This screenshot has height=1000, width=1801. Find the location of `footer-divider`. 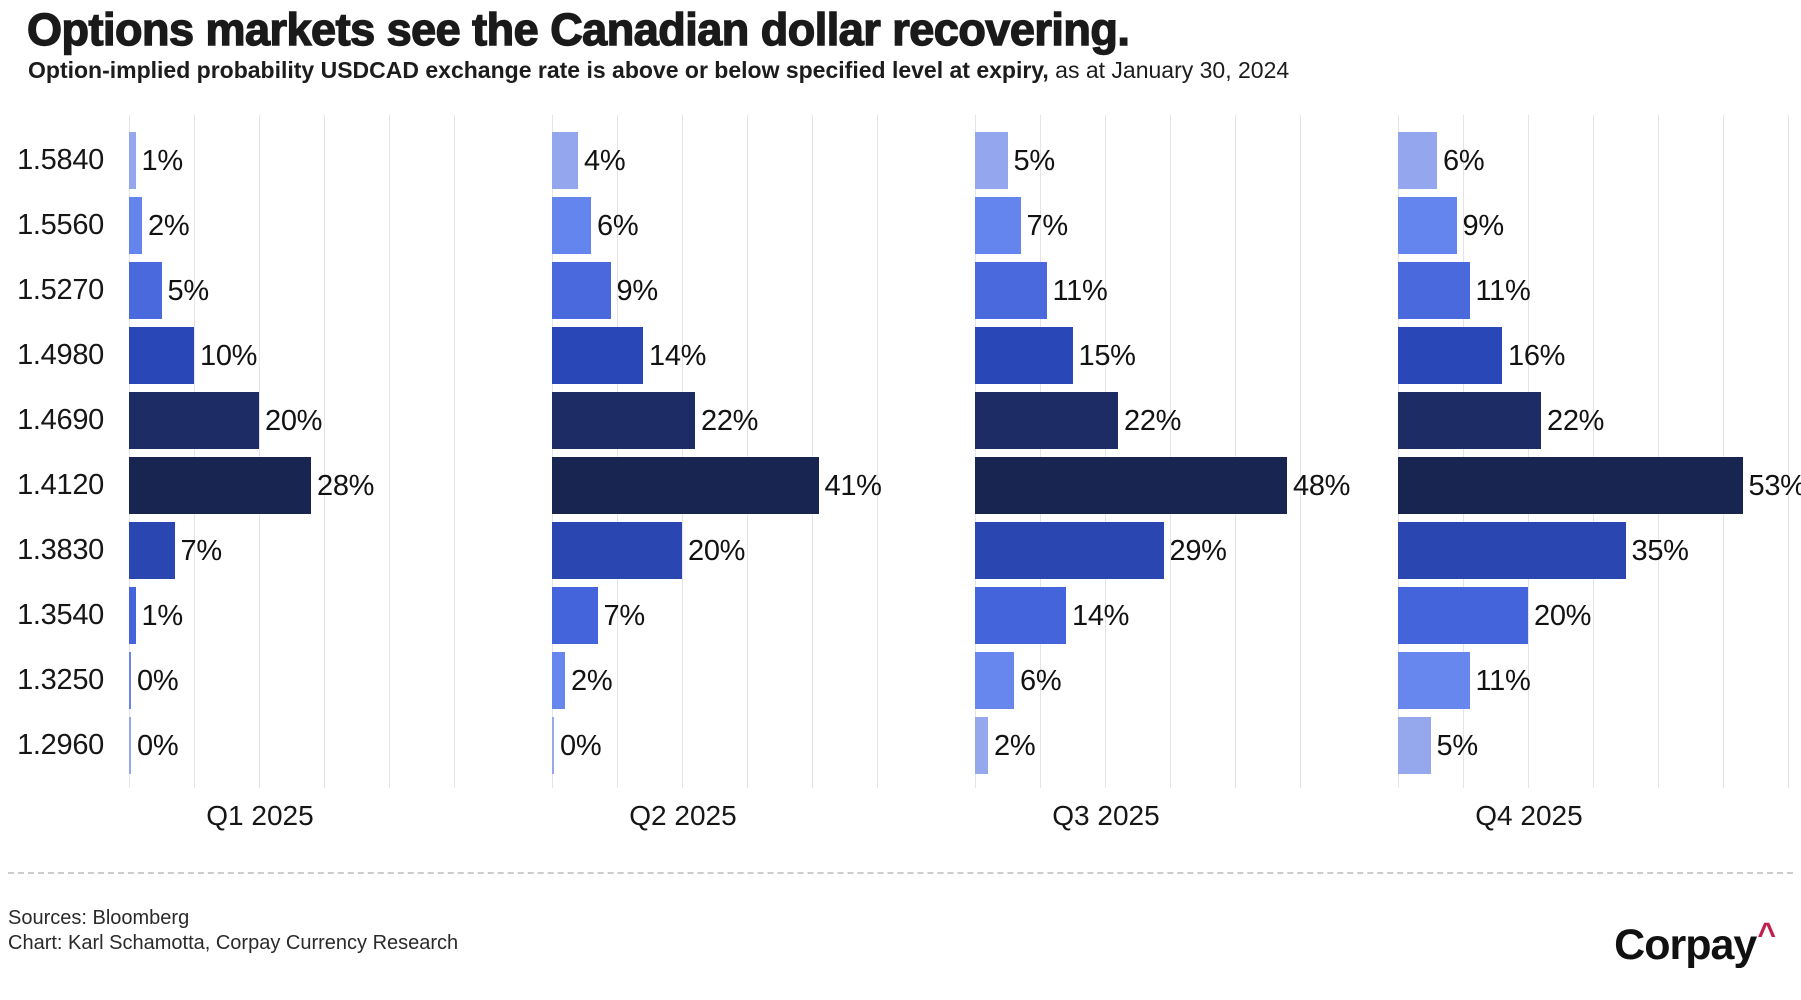

footer-divider is located at coordinates (900, 873).